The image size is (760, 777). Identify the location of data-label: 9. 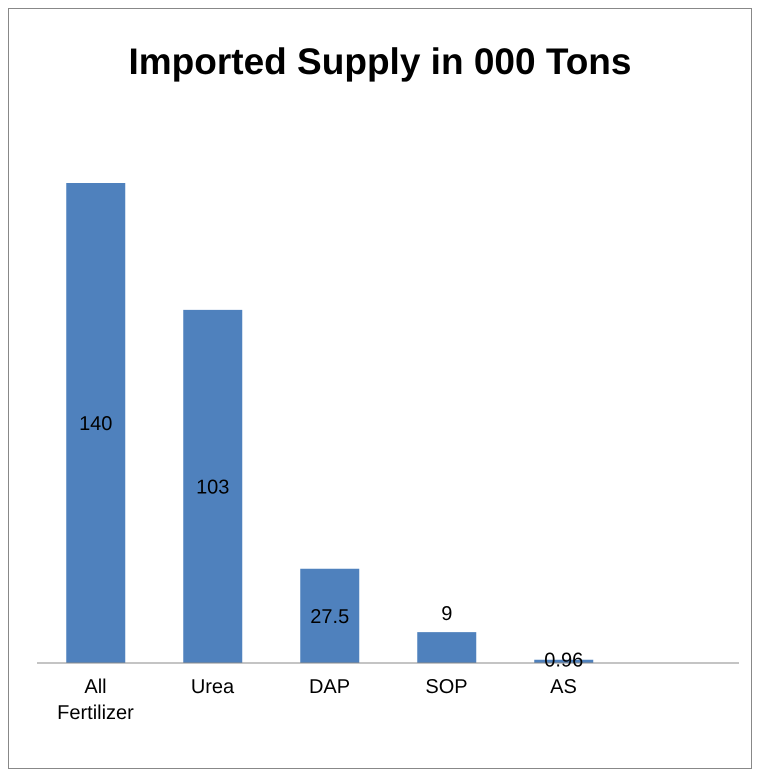
(446, 614).